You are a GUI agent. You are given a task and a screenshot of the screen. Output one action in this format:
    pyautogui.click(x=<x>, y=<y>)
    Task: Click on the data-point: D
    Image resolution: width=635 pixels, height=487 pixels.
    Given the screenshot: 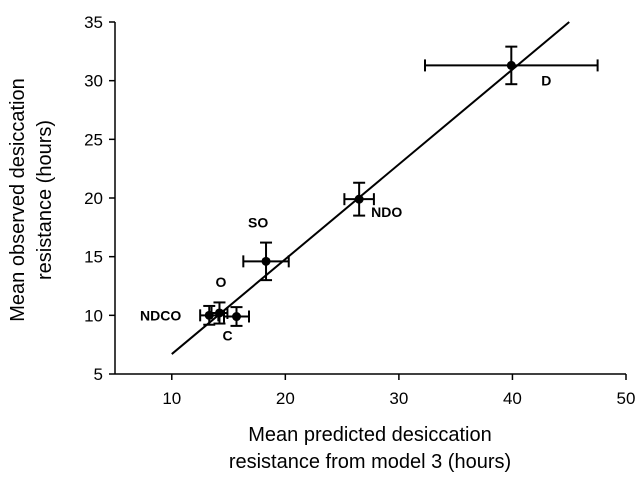 What is the action you would take?
    pyautogui.click(x=511, y=66)
    